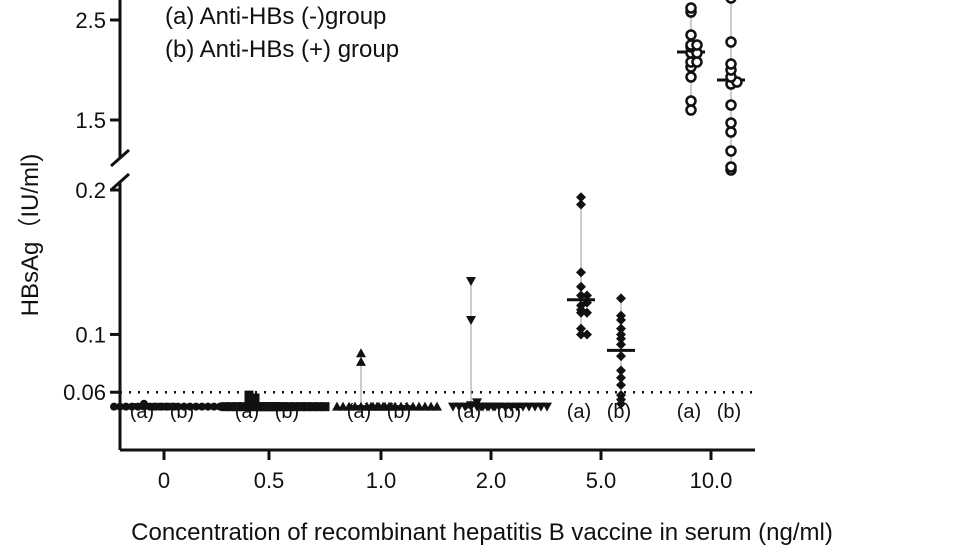 This screenshot has width=961, height=553. Describe the element at coordinates (182, 412) in the screenshot. I see `group-label-0-b: (b)` at that location.